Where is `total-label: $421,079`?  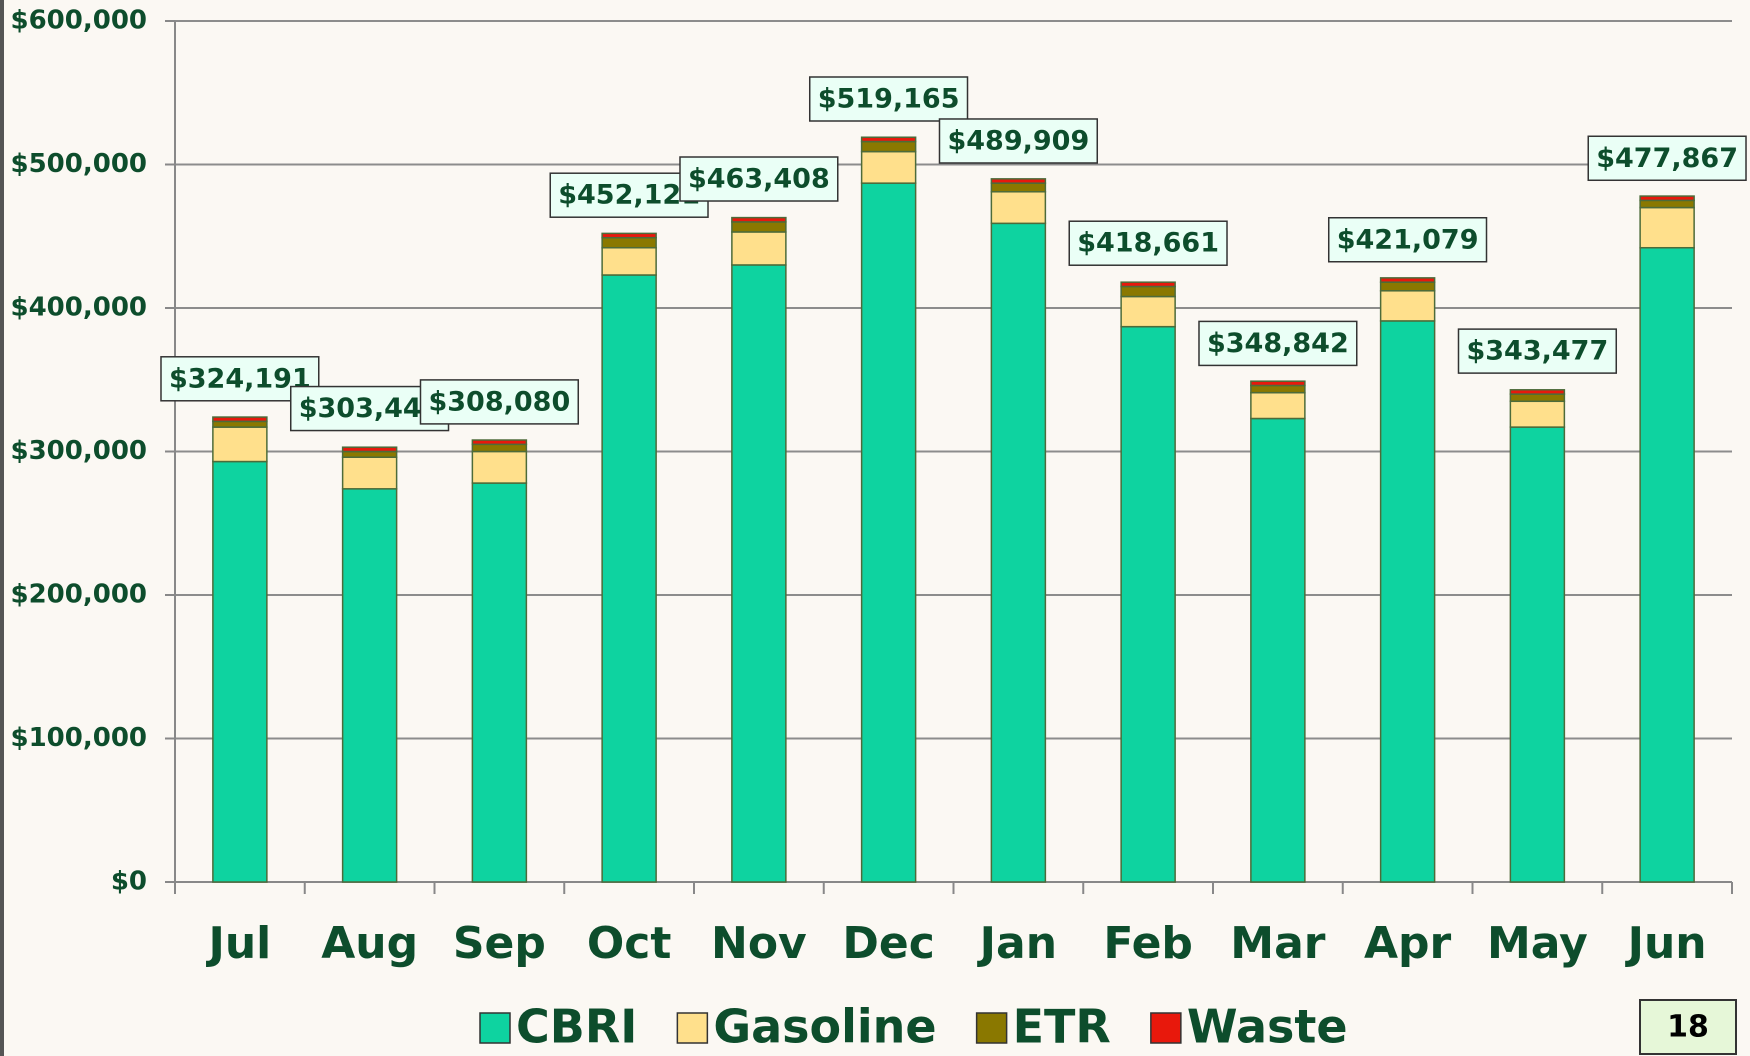 total-label: $421,079 is located at coordinates (1408, 239).